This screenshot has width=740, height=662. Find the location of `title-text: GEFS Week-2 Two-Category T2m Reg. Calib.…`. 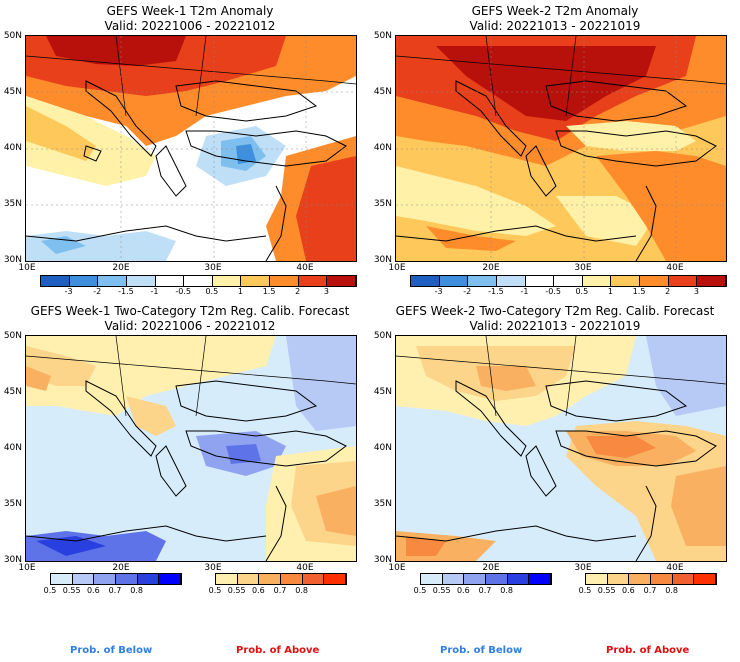

title-text: GEFS Week-2 Two-Category T2m Reg. Calib.… is located at coordinates (555, 311).